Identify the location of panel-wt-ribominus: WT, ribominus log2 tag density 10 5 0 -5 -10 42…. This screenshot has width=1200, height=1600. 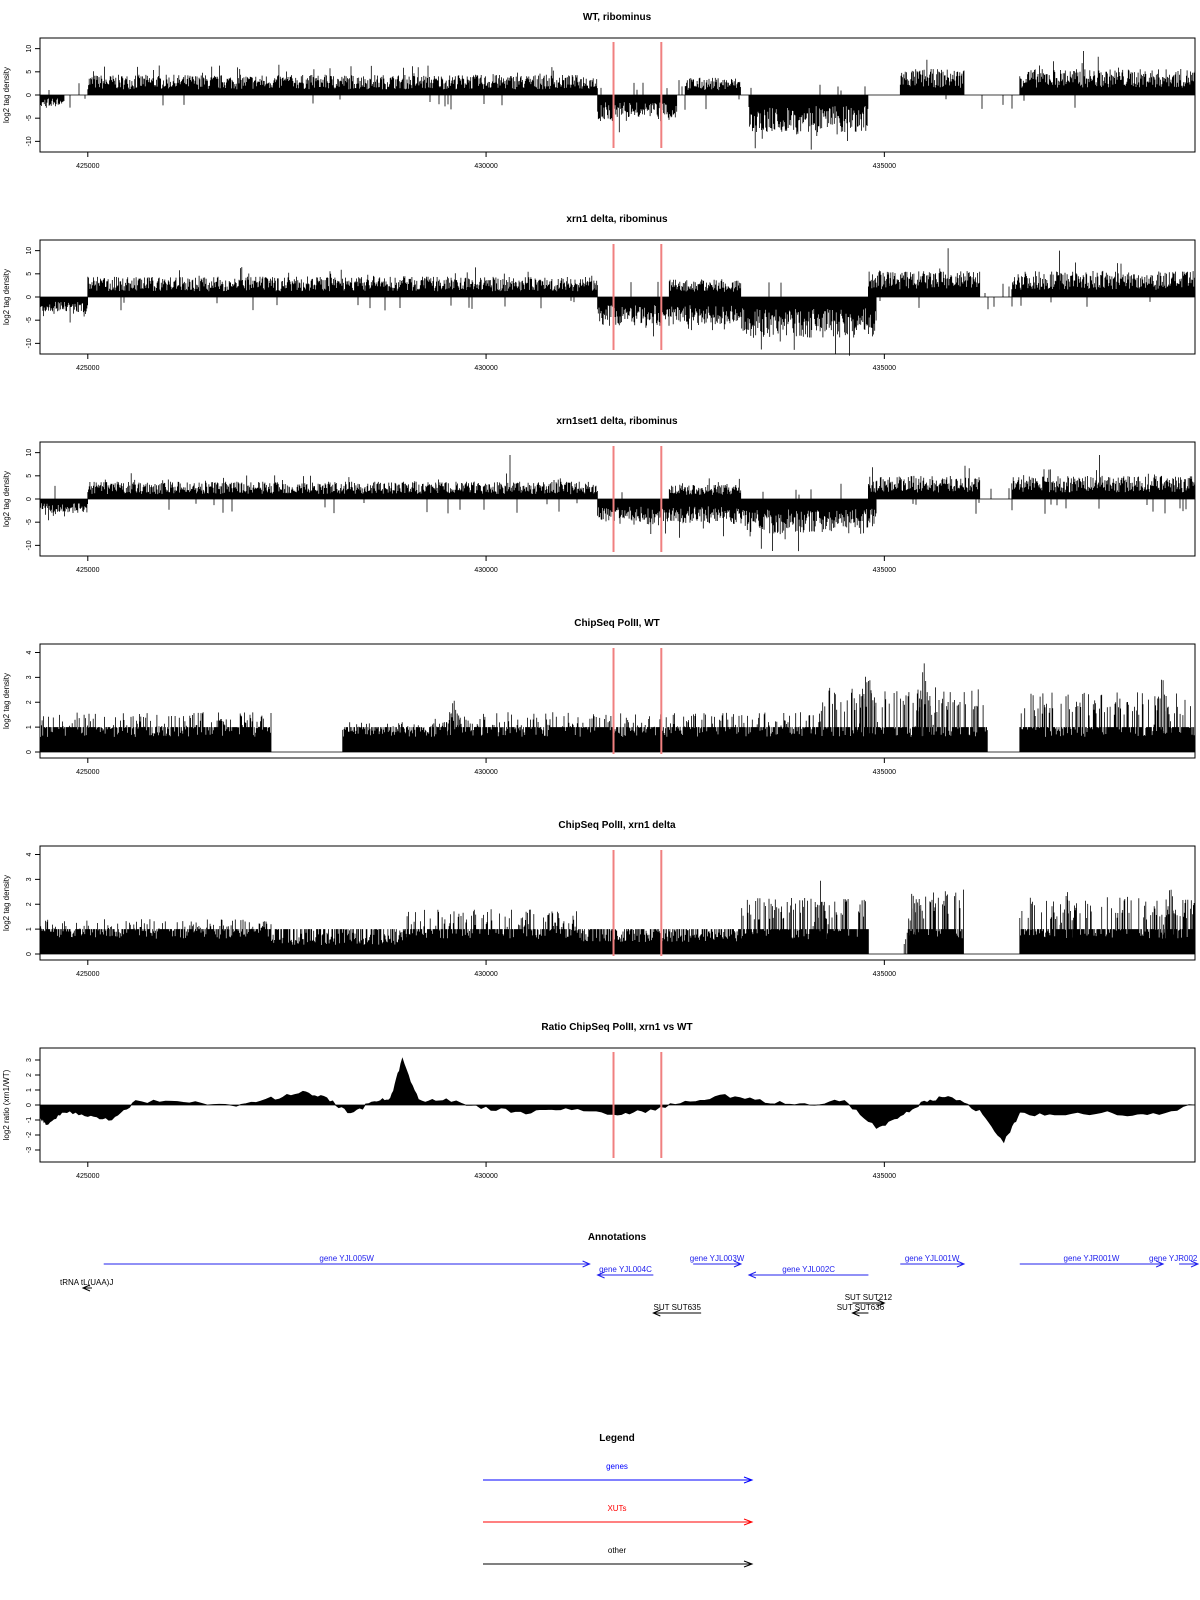
(599, 91).